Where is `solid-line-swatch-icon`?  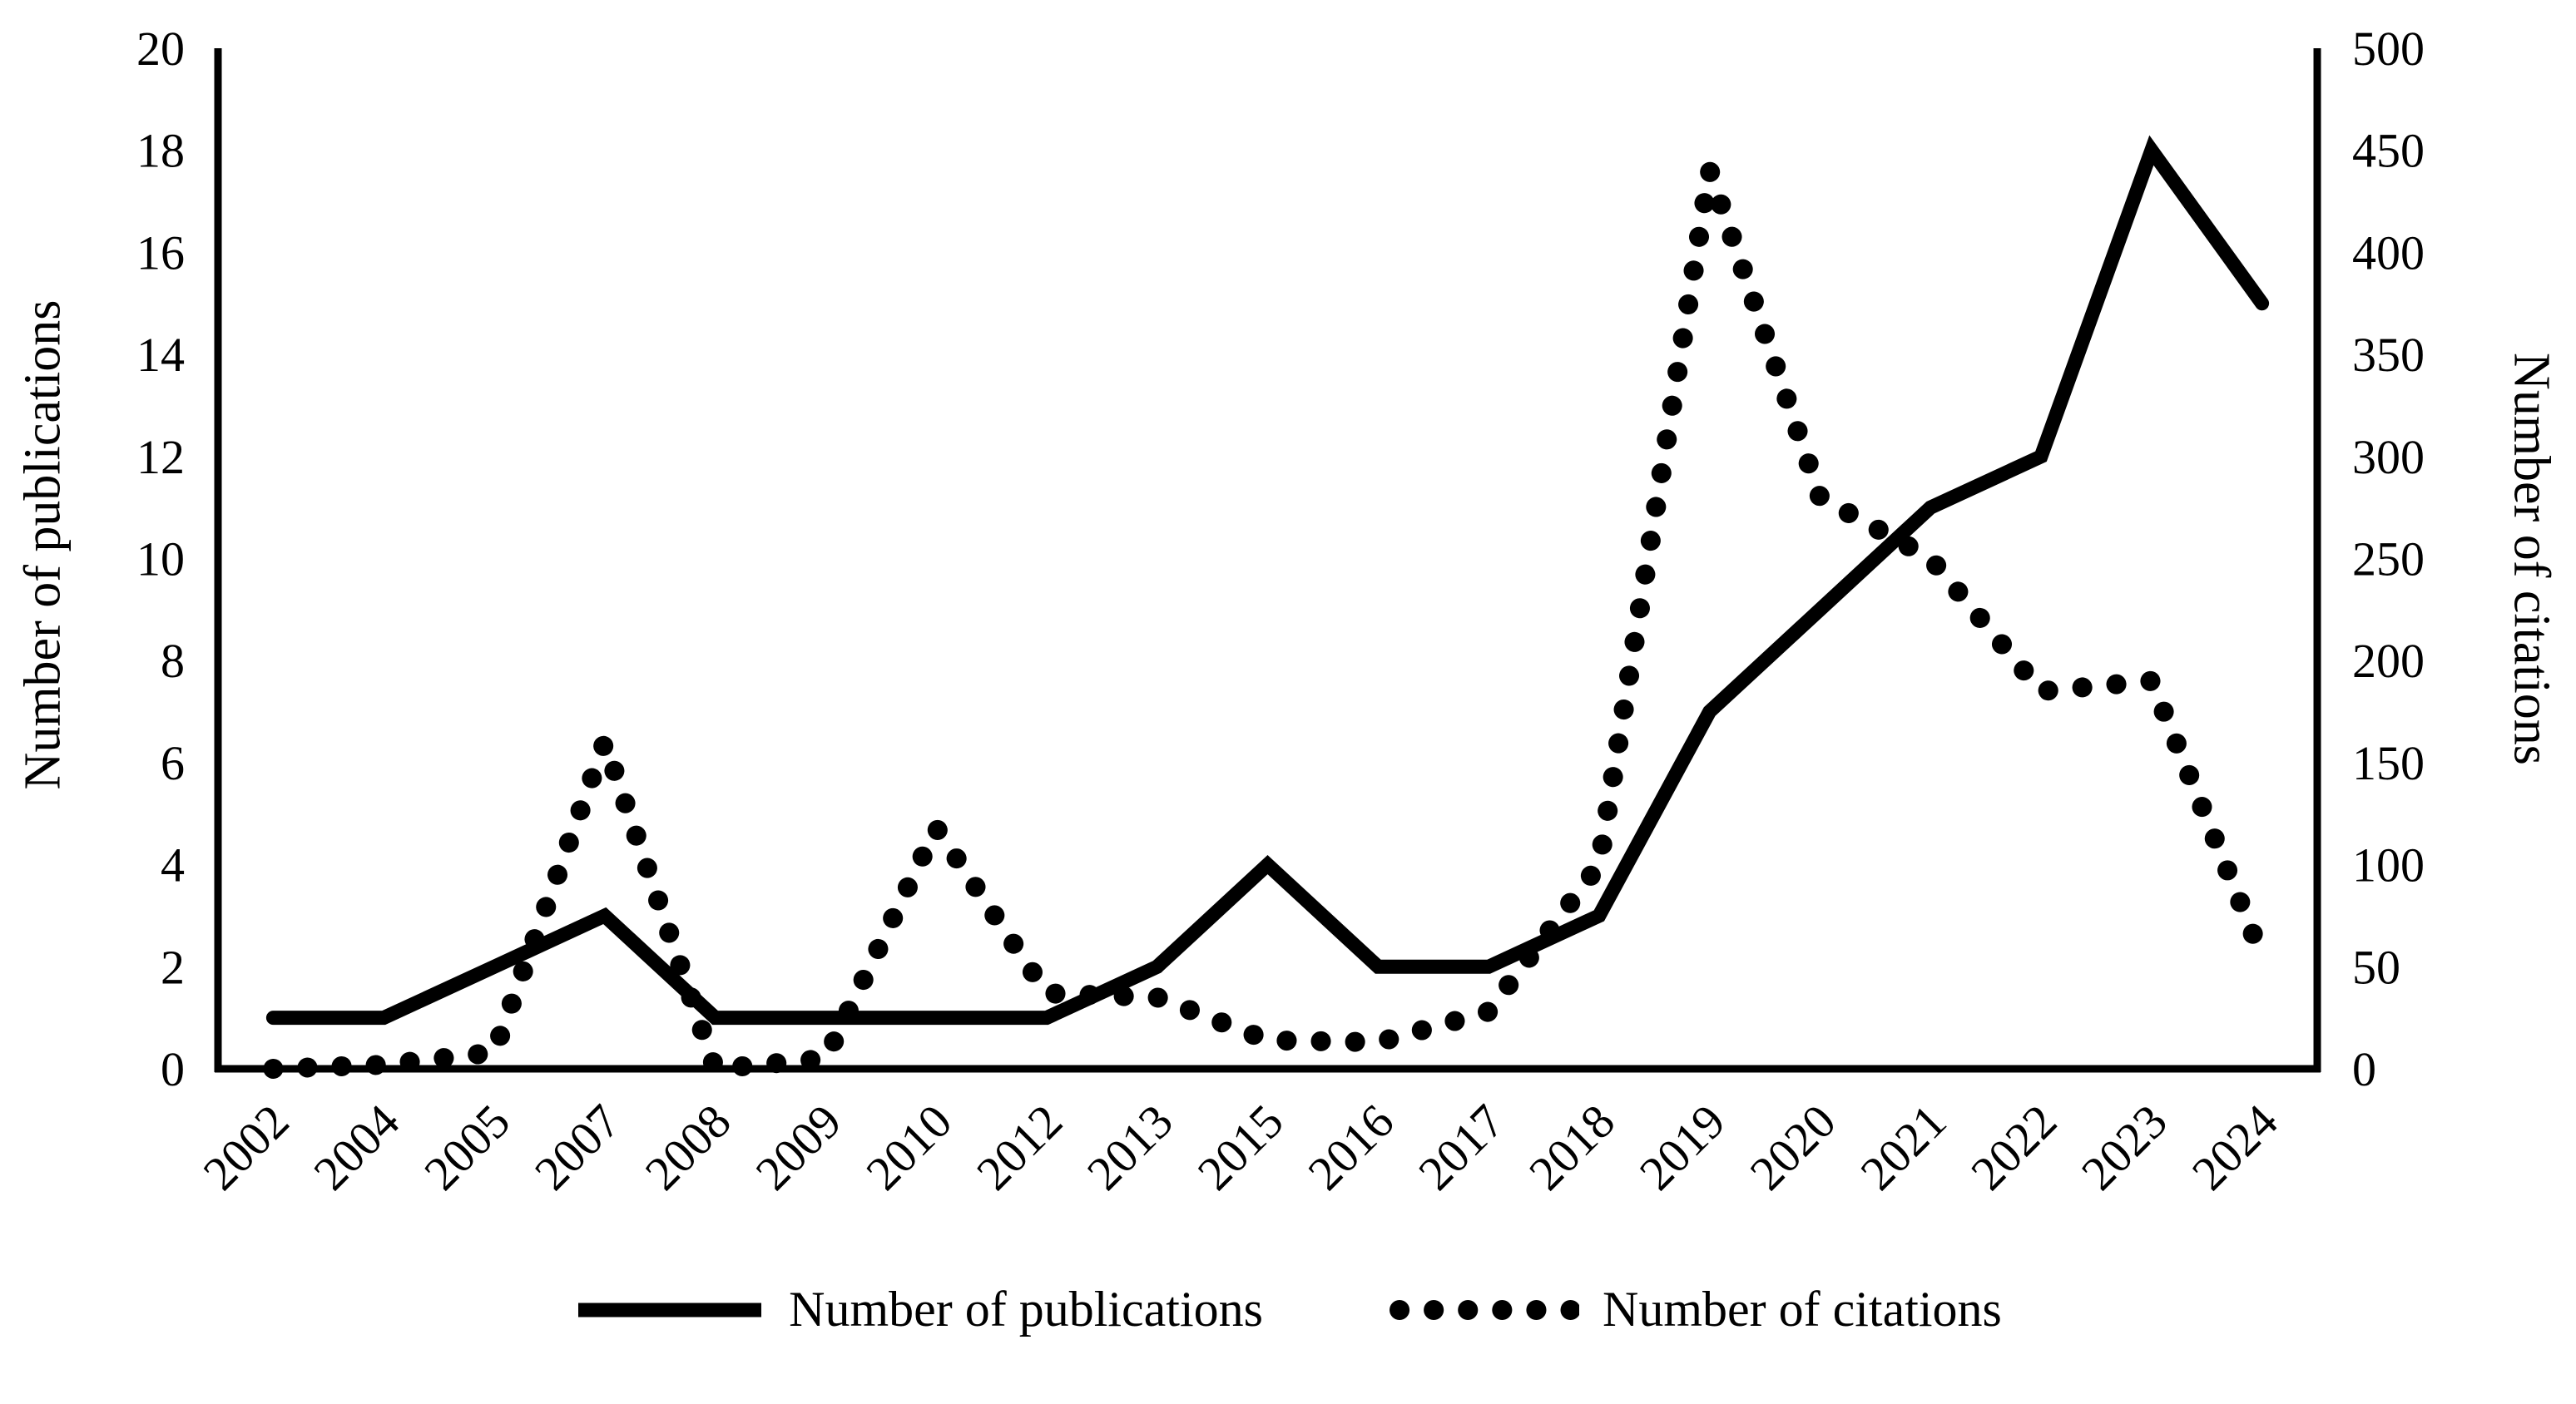 solid-line-swatch-icon is located at coordinates (670, 1310).